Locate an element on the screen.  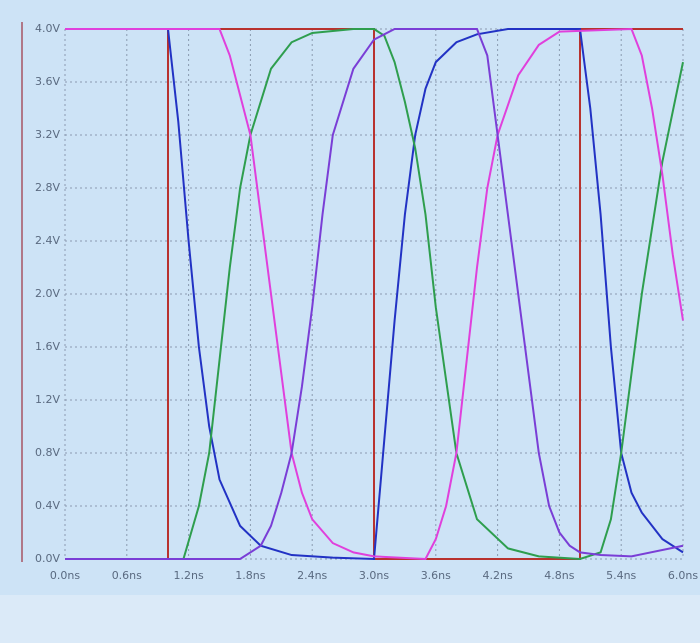
x-tick-label: 3.6ns is located at coordinates (436, 575).